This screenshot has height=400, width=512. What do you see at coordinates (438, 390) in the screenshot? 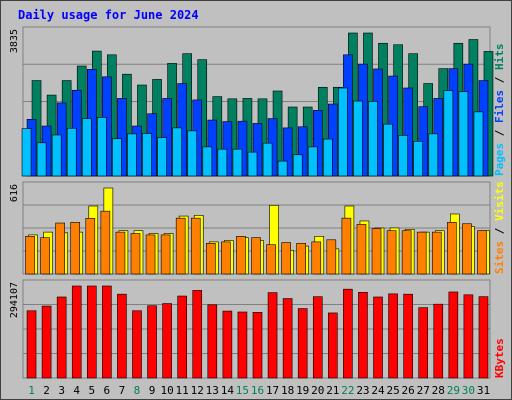
I see `day-label-28: 28` at bounding box center [438, 390].